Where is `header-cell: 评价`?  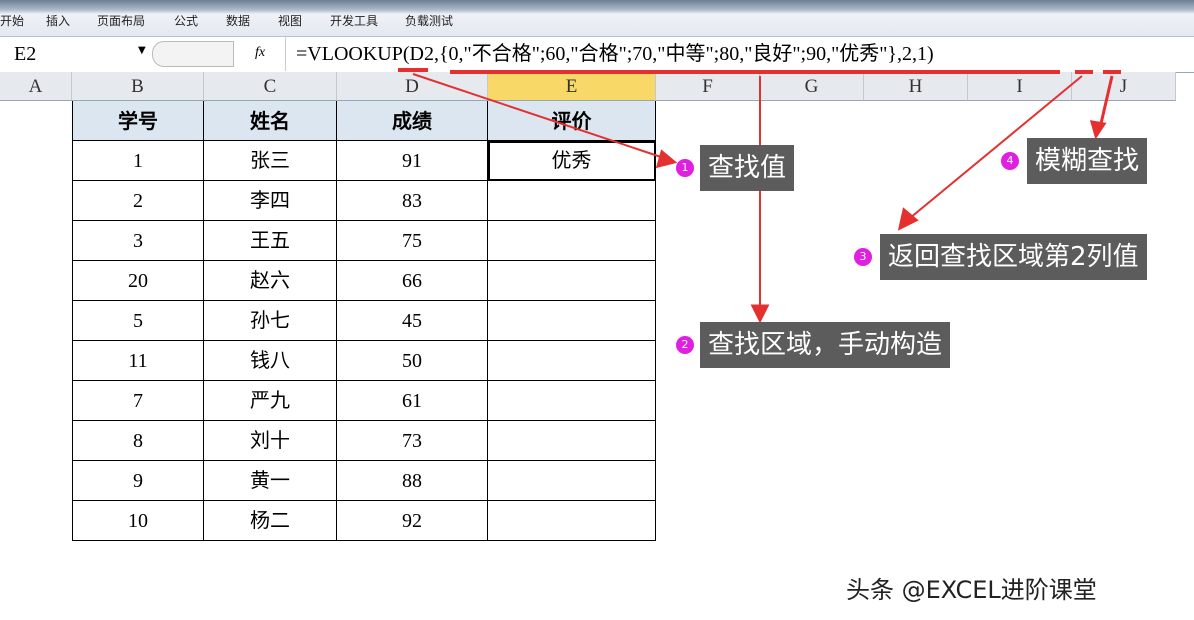 header-cell: 评价 is located at coordinates (572, 121).